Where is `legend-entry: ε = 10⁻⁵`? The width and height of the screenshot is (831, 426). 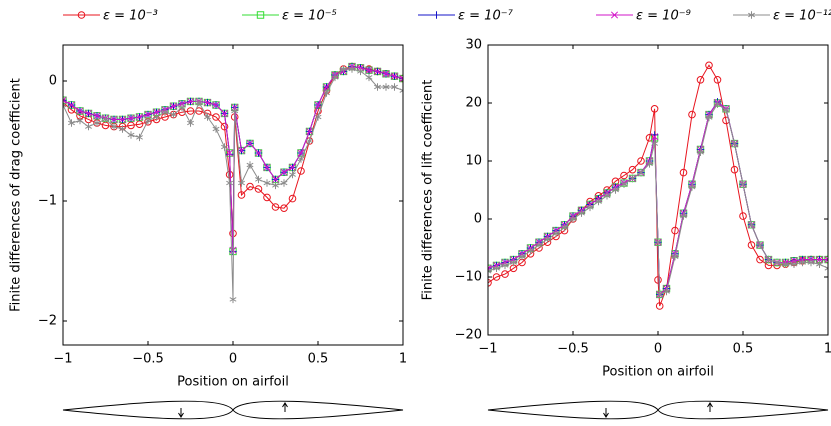 legend-entry: ε = 10⁻⁵ is located at coordinates (289, 16).